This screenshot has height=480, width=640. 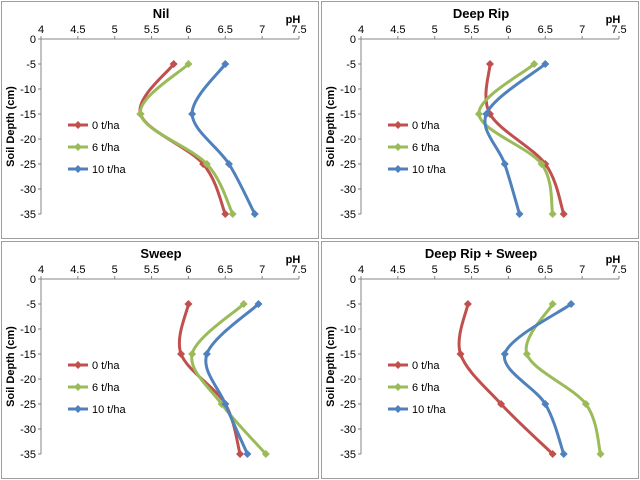 What do you see at coordinates (298, 30) in the screenshot?
I see `x-tick-label: 7.5` at bounding box center [298, 30].